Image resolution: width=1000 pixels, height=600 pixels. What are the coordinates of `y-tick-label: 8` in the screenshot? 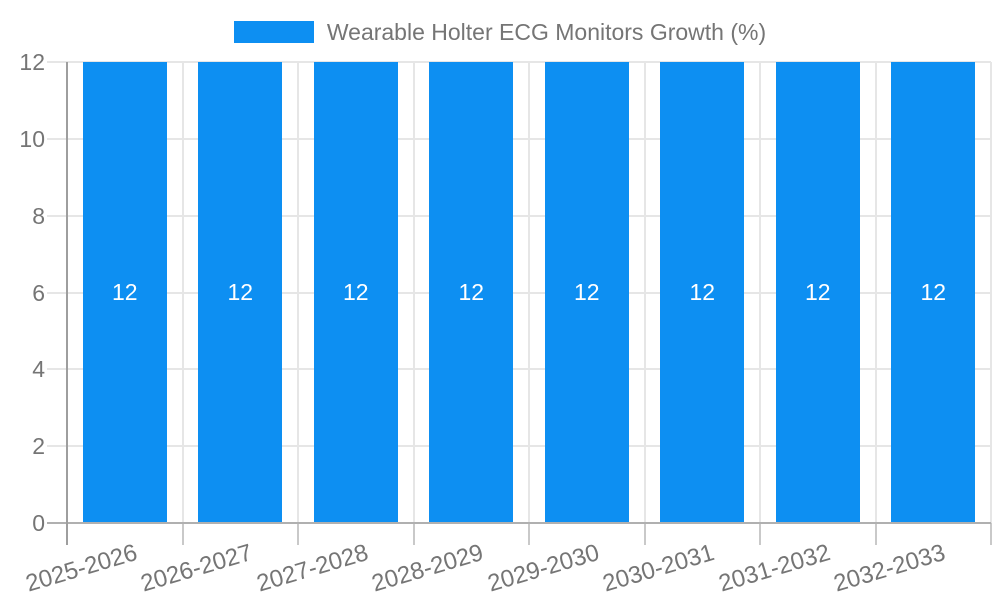 It's located at (38, 215).